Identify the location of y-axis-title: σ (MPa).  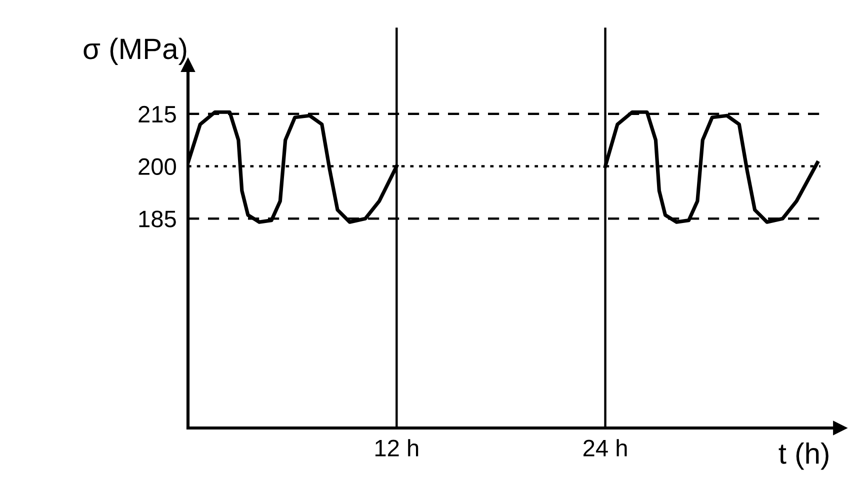
(135, 51).